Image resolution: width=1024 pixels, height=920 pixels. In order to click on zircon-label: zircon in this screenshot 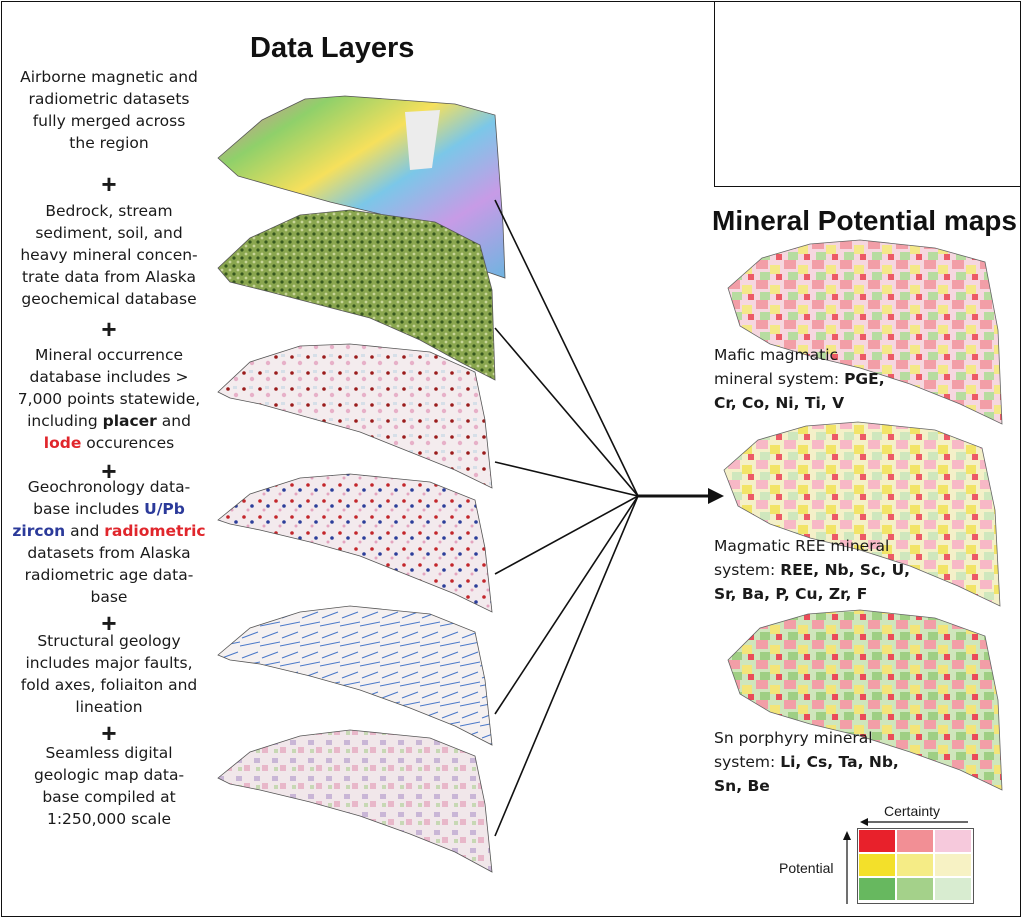, I will do `click(39, 531)`.